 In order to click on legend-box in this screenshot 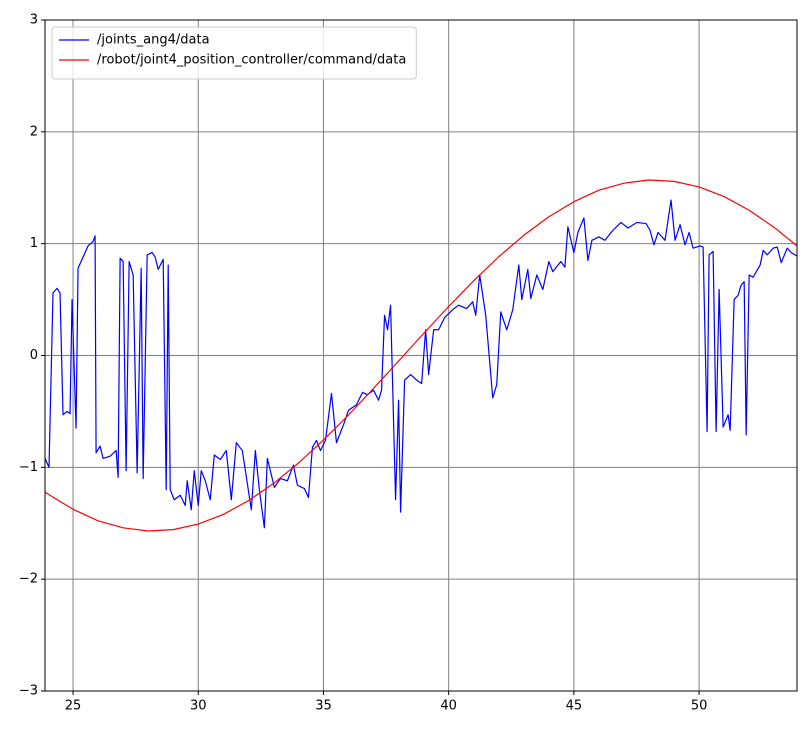, I will do `click(234, 53)`.